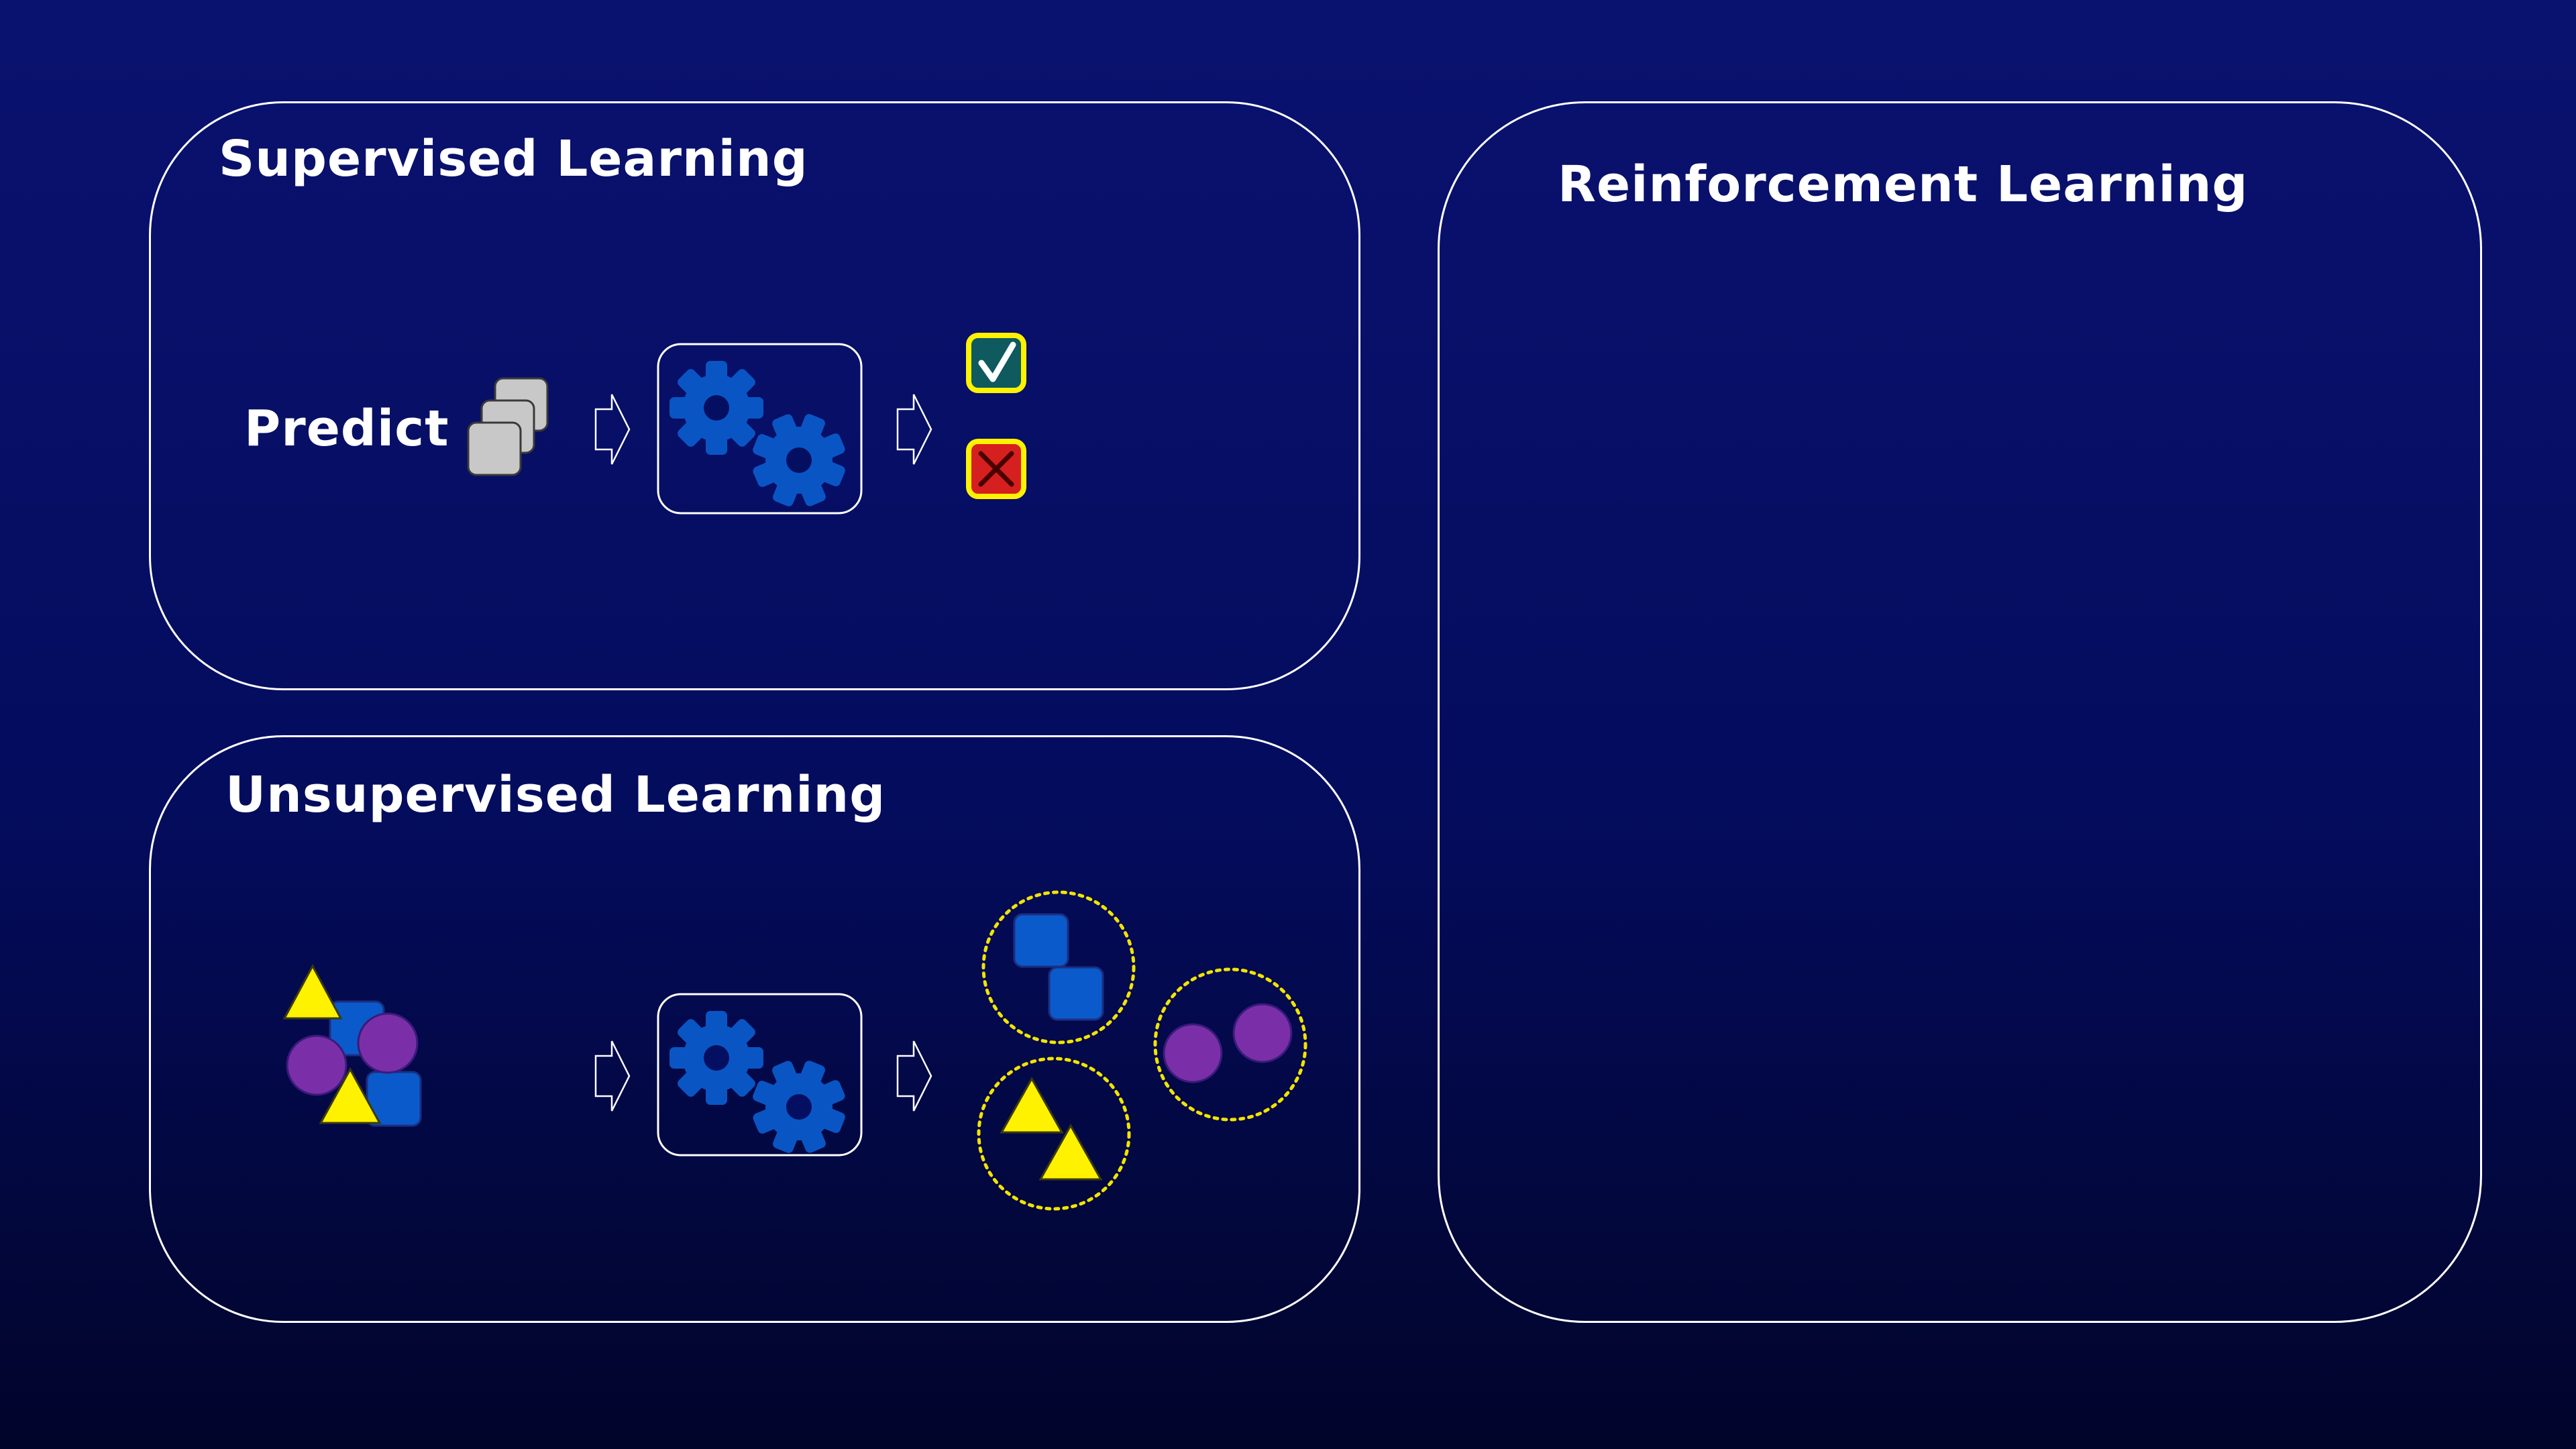  What do you see at coordinates (996, 363) in the screenshot?
I see `checkmark-icon` at bounding box center [996, 363].